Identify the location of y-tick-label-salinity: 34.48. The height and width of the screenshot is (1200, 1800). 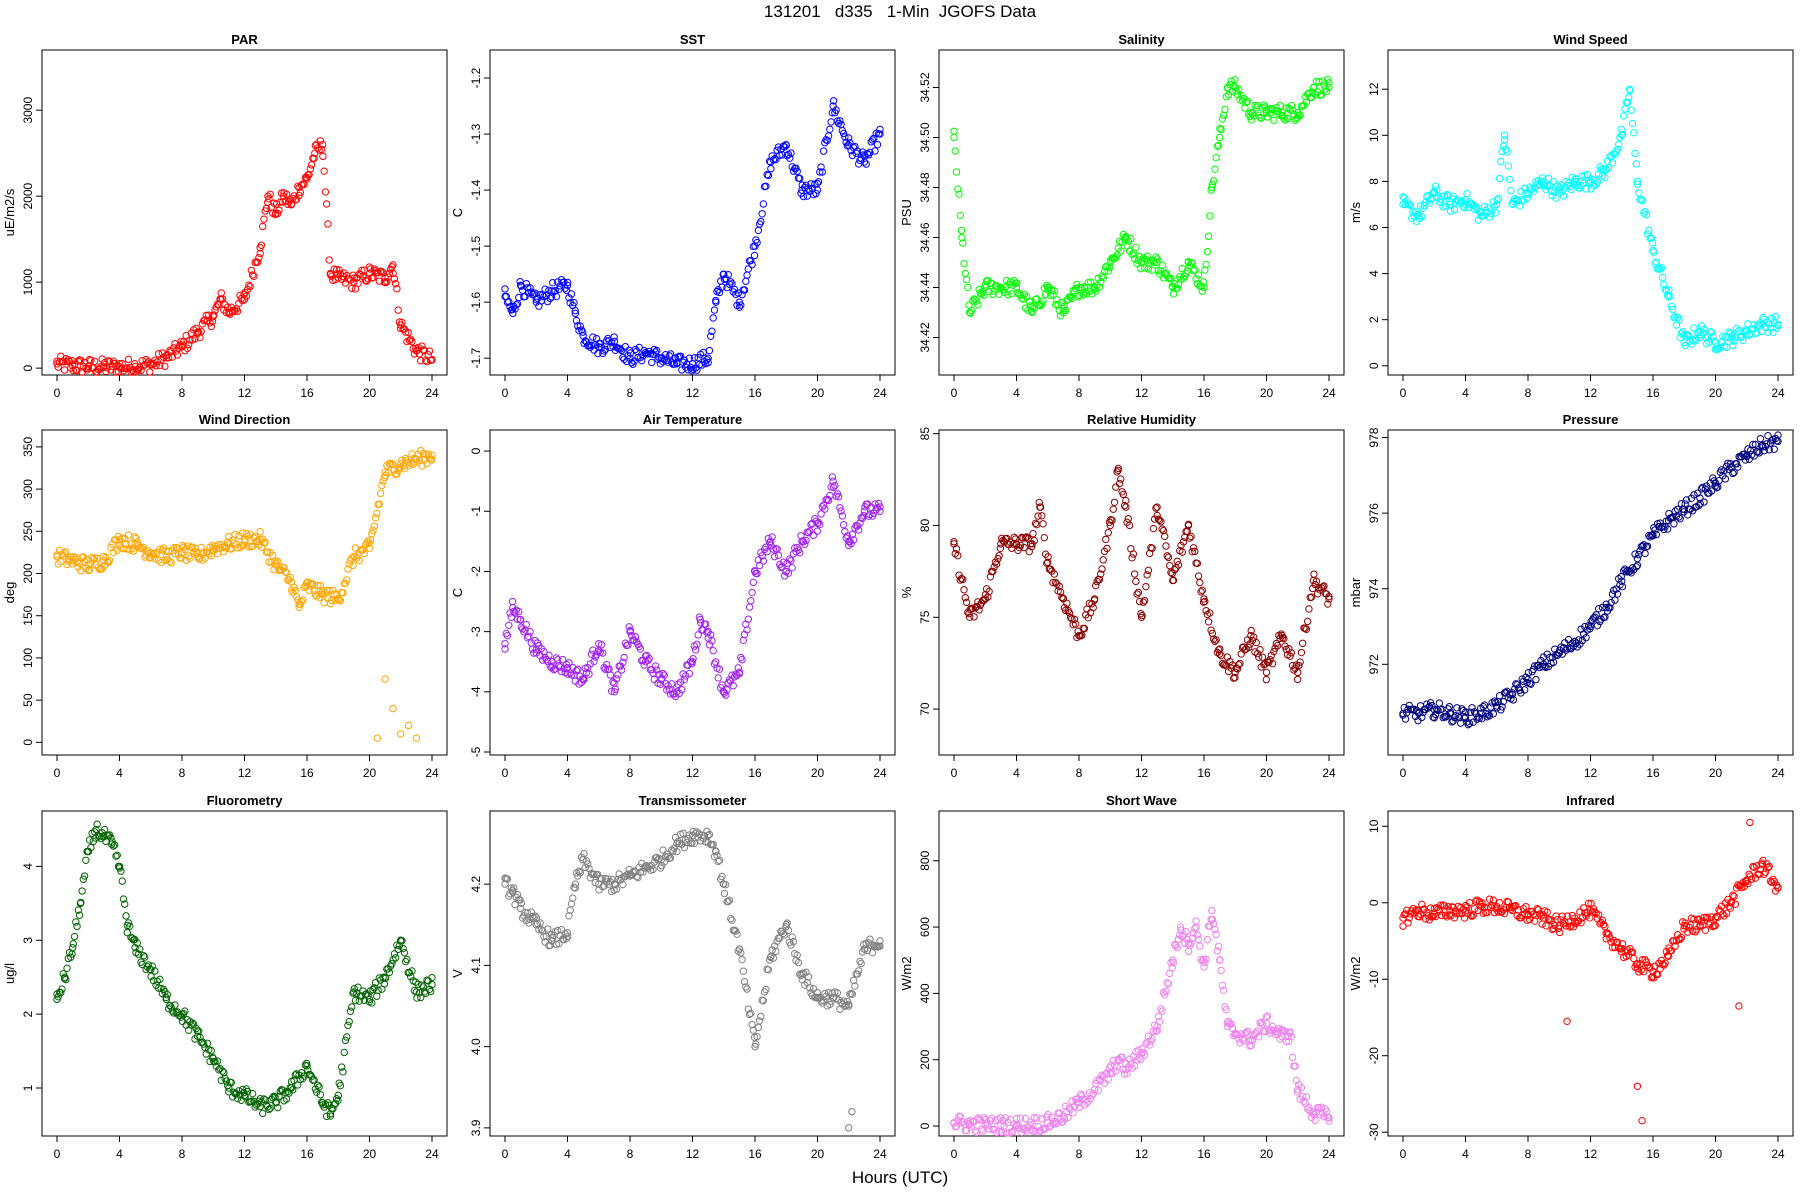
(925, 187).